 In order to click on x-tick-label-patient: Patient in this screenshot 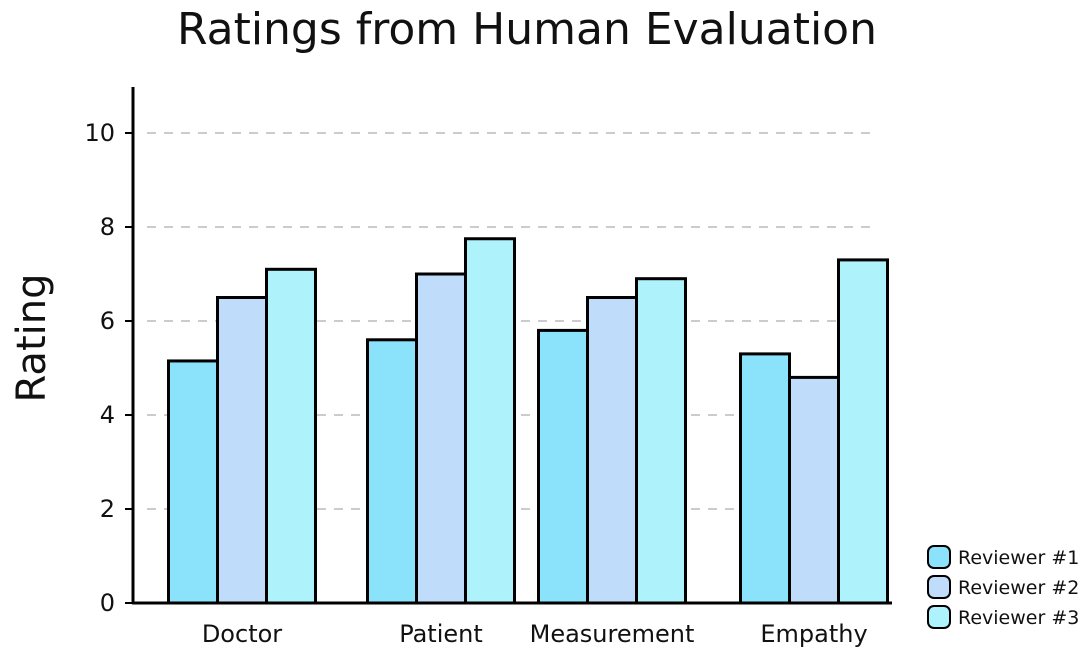, I will do `click(441, 634)`.